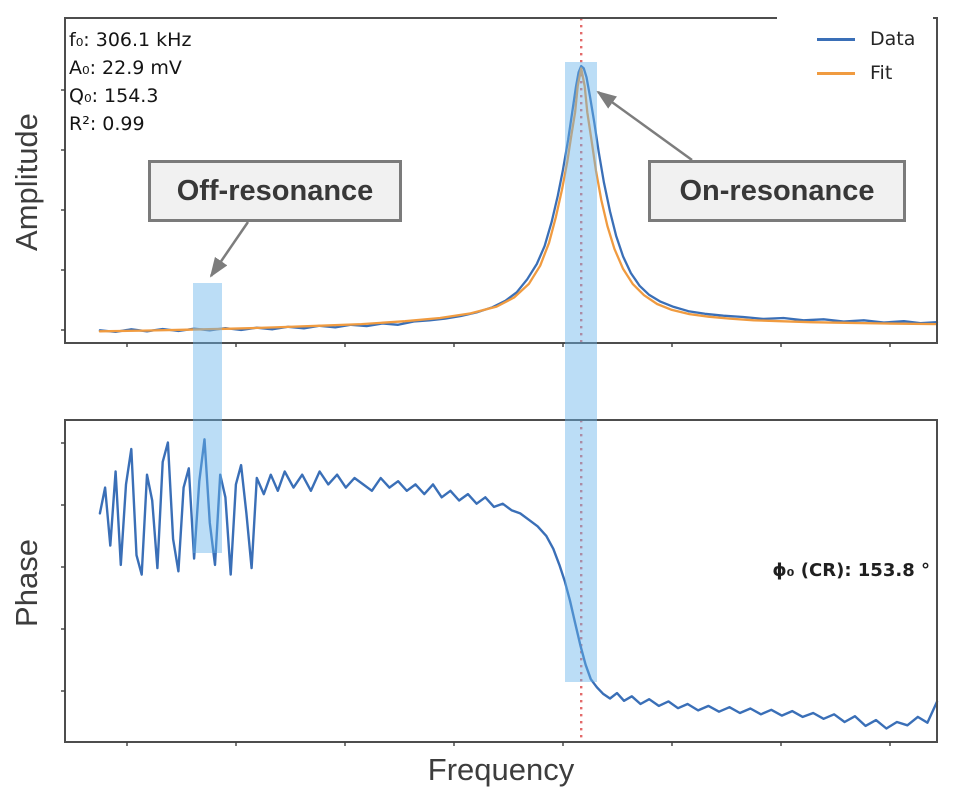 This screenshot has width=957, height=811. What do you see at coordinates (881, 73) in the screenshot?
I see `legend-fit-label: Fit` at bounding box center [881, 73].